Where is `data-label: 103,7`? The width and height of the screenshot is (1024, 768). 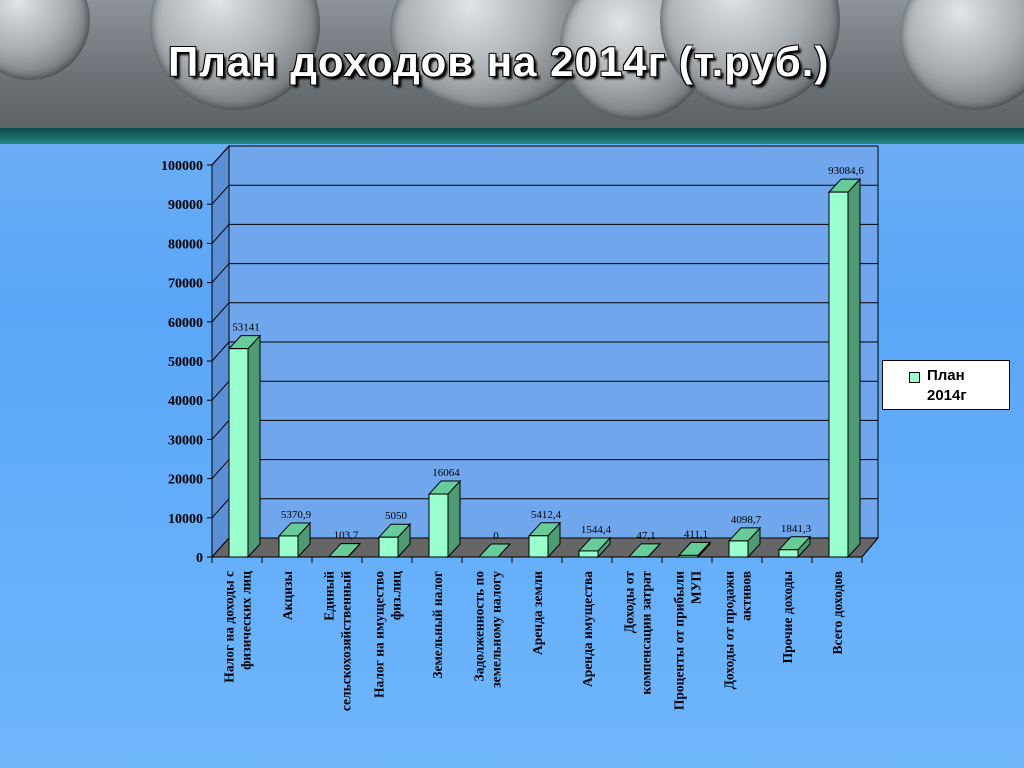
data-label: 103,7 is located at coordinates (346, 536).